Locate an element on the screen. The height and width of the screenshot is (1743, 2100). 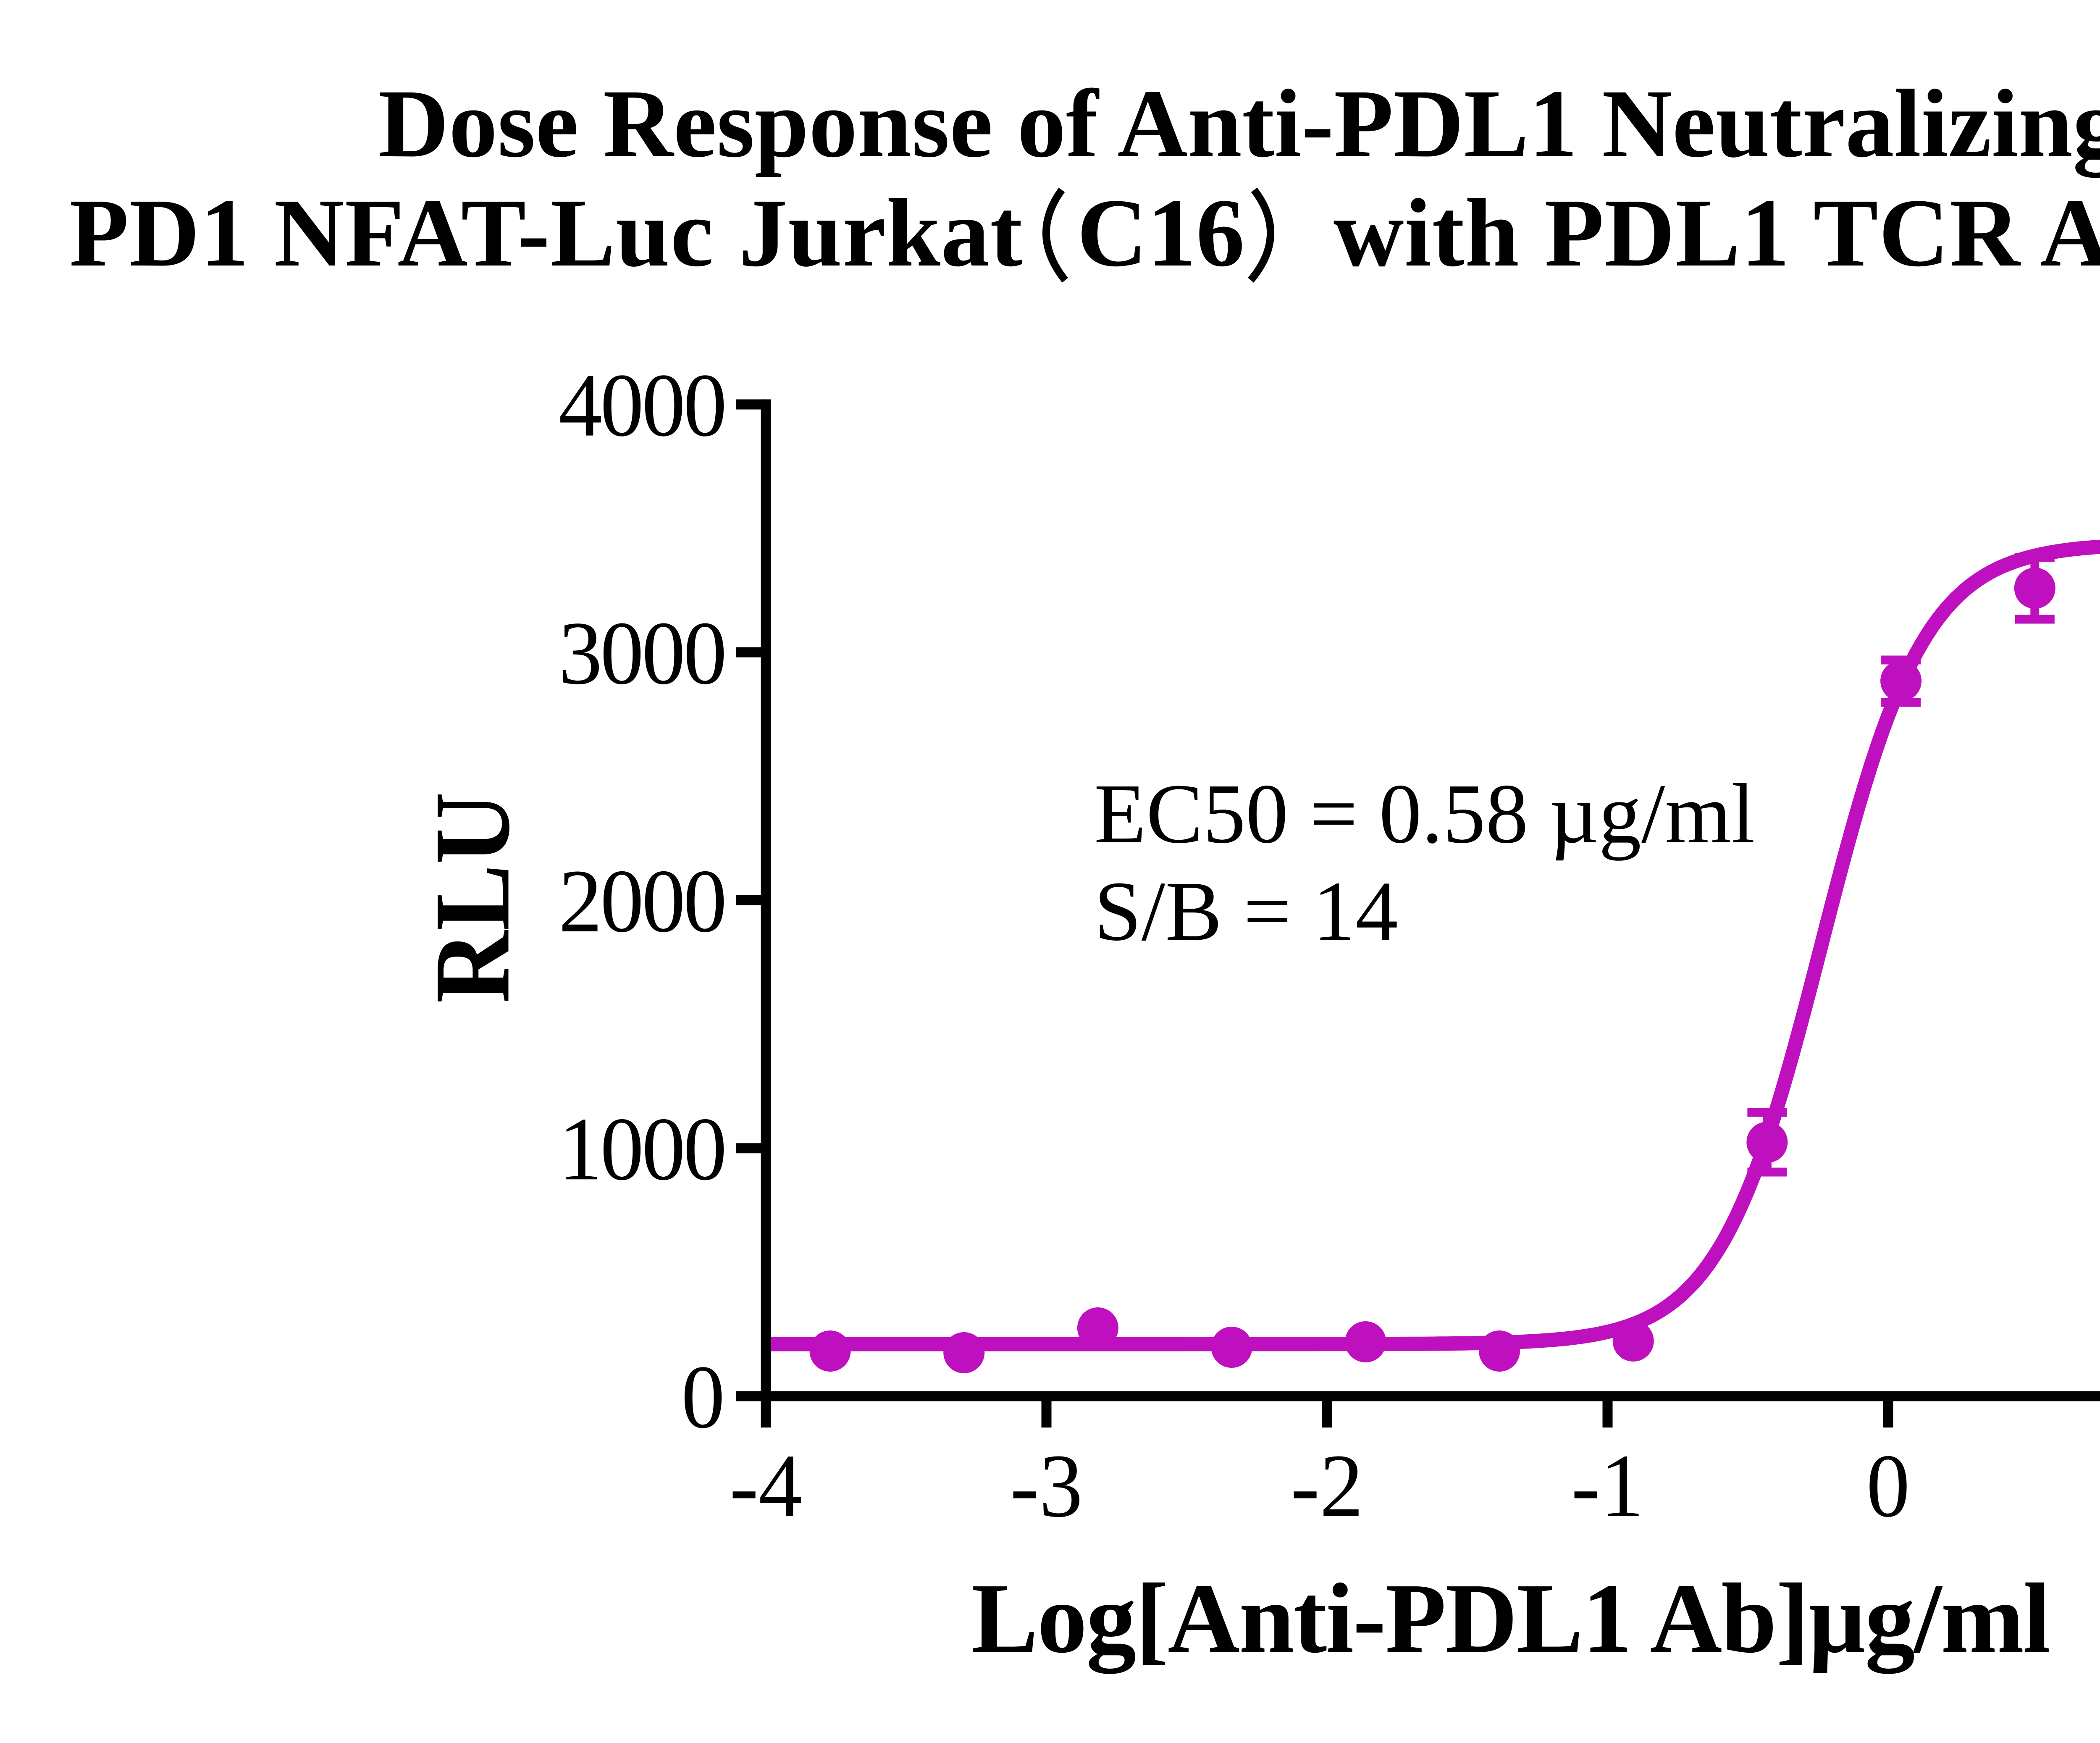
svg-text: RLU is located at coordinates (472, 897).